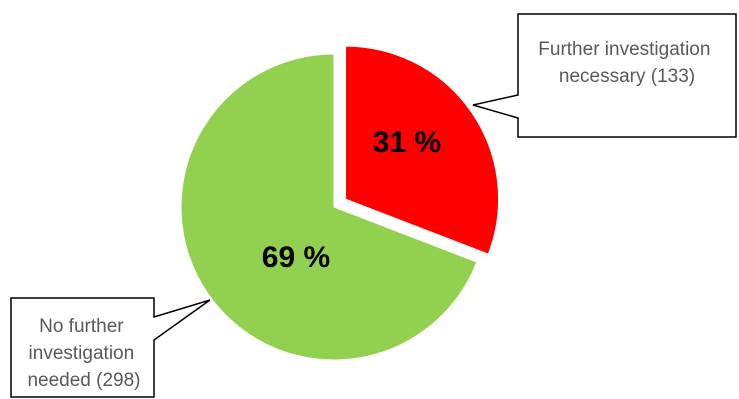  What do you see at coordinates (81, 326) in the screenshot?
I see `callout-line: No further` at bounding box center [81, 326].